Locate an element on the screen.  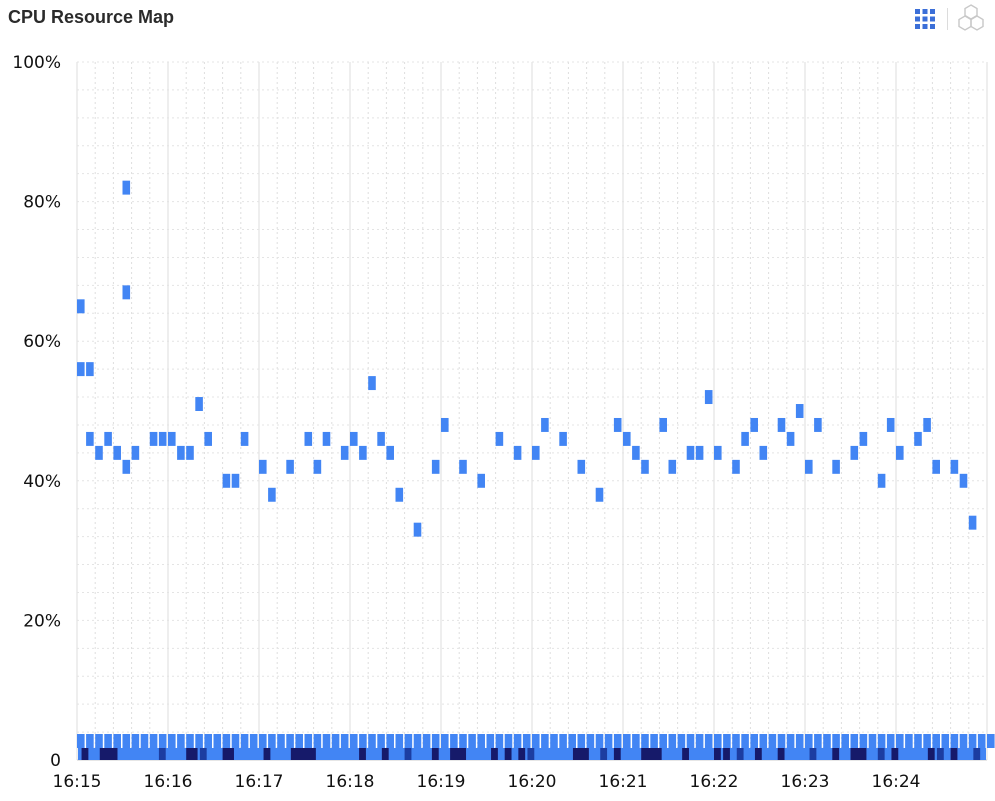
x-tick-label: 16:20 is located at coordinates (532, 782).